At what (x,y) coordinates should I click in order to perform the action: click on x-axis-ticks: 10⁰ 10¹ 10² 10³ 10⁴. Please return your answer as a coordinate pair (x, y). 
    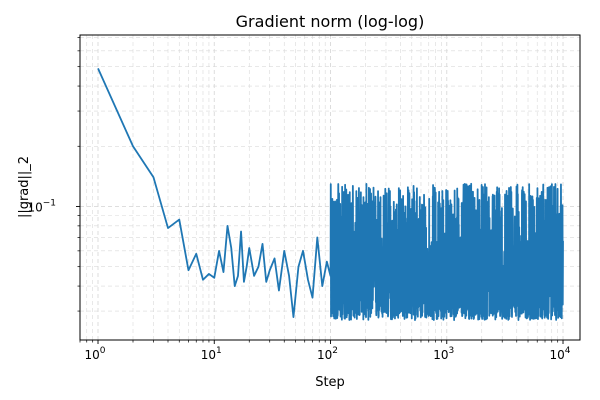
    Looking at the image, I should click on (325, 351).